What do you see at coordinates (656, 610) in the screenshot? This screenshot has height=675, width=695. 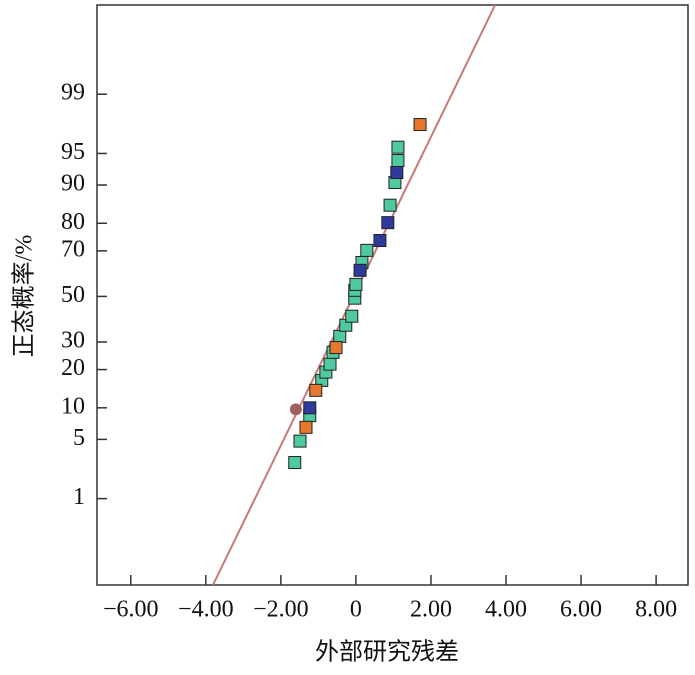 I see `x-tick-label: 8.00` at bounding box center [656, 610].